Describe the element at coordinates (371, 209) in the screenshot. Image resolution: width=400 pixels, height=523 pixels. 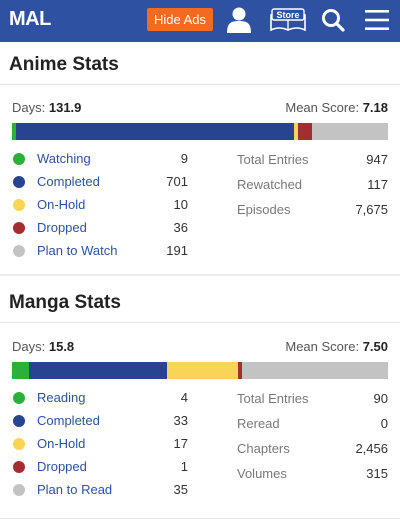
I see `total-value: 7,675` at that location.